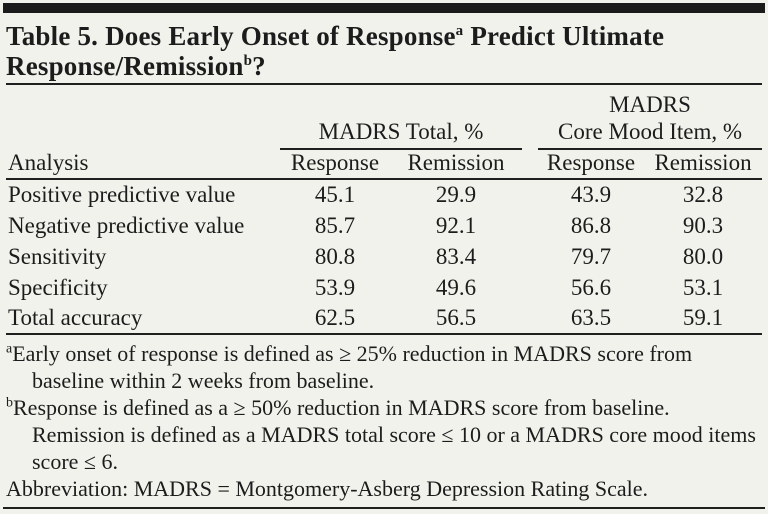 This screenshot has width=768, height=514. What do you see at coordinates (122, 194) in the screenshot?
I see `row-label: Positive predictive value` at bounding box center [122, 194].